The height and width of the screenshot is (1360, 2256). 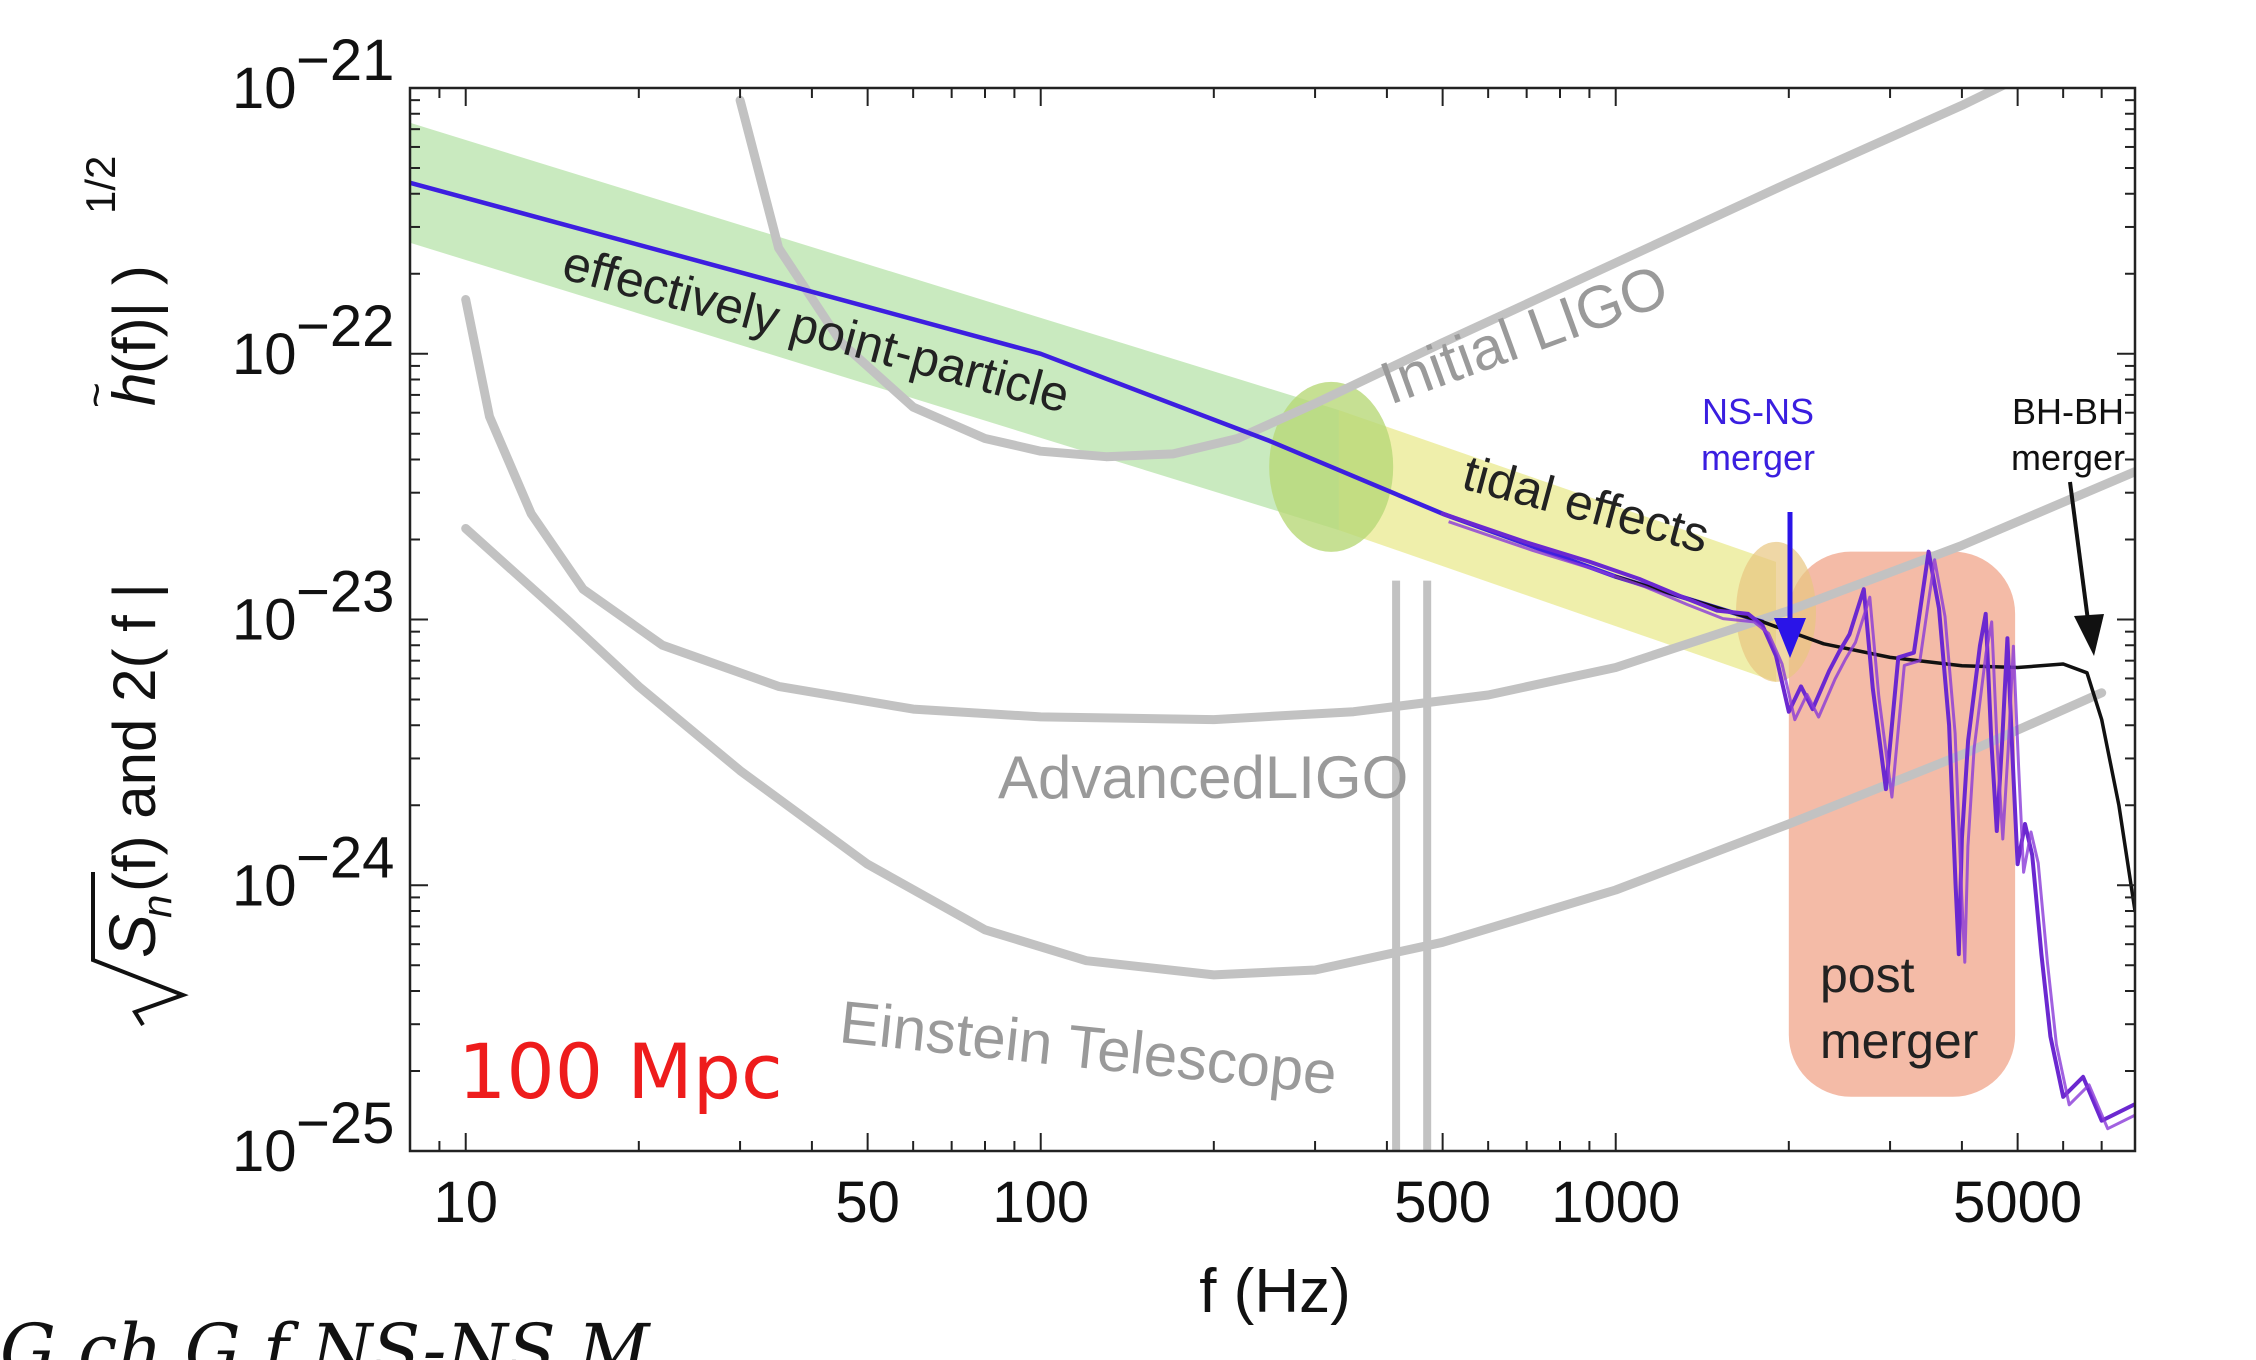 What do you see at coordinates (874, 326) in the screenshot?
I see `point-particle-band` at bounding box center [874, 326].